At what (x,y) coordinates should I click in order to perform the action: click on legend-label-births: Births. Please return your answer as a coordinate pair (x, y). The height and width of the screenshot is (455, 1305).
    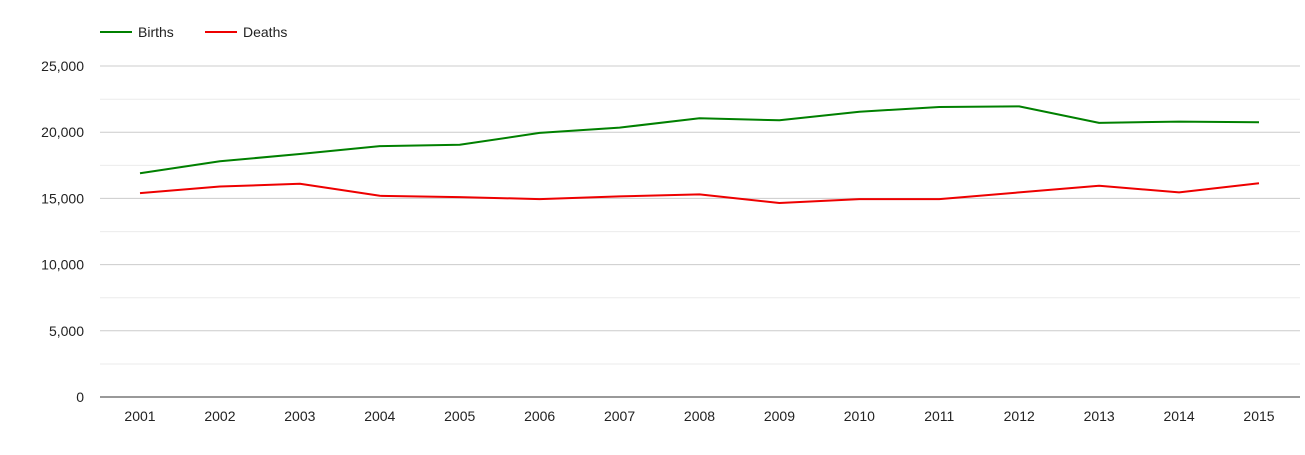
    Looking at the image, I should click on (156, 32).